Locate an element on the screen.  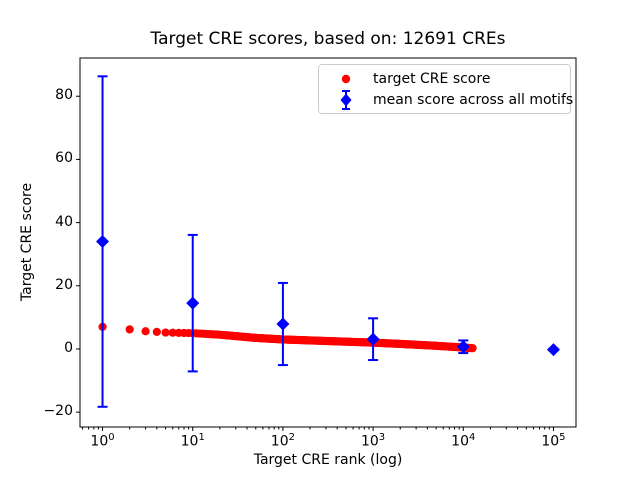
legend-label: mean score across all motifs is located at coordinates (473, 99).